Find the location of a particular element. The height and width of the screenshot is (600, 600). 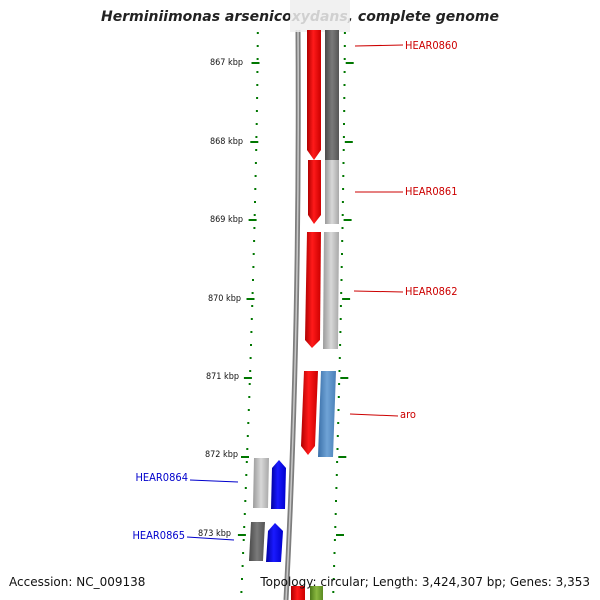

gene-label-hear0860: HEAR0860 is located at coordinates (431, 45).